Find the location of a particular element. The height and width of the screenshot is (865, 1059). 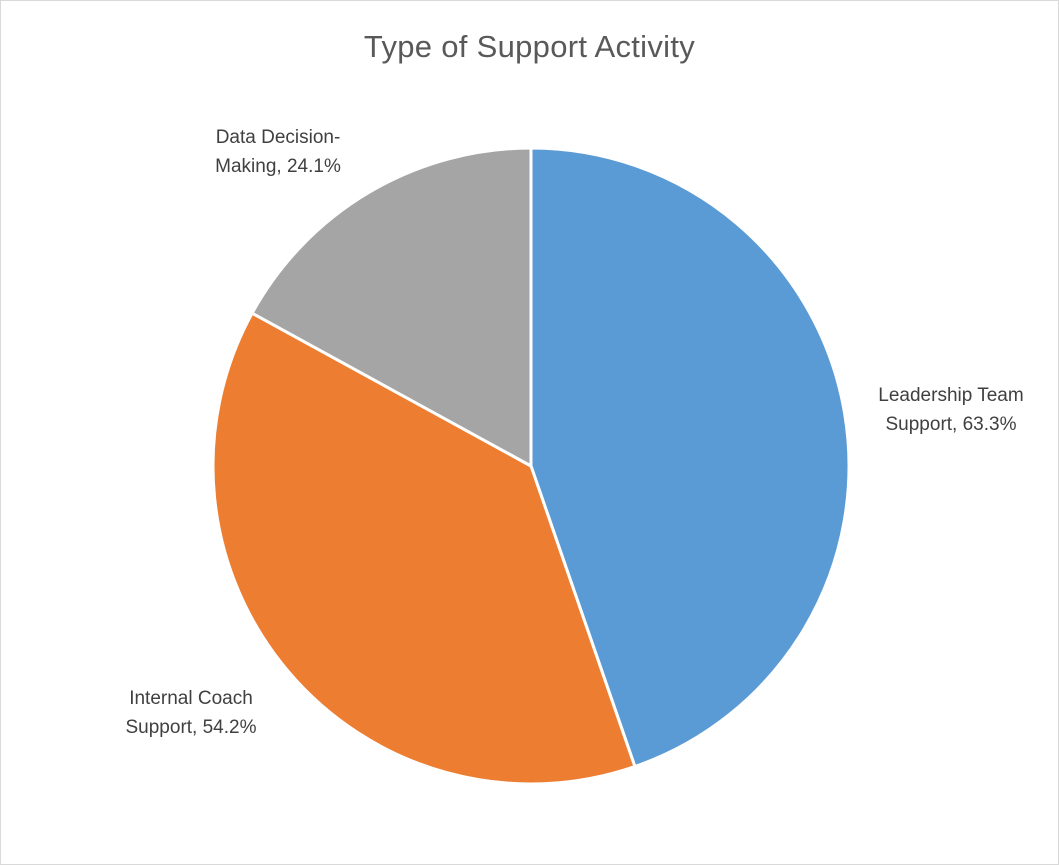

data-label-line: Internal Coach is located at coordinates (191, 698).